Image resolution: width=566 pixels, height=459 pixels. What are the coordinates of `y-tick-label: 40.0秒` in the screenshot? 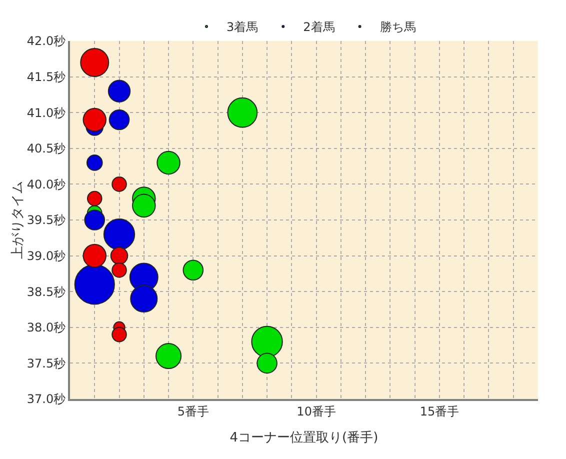 It's located at (46, 184).